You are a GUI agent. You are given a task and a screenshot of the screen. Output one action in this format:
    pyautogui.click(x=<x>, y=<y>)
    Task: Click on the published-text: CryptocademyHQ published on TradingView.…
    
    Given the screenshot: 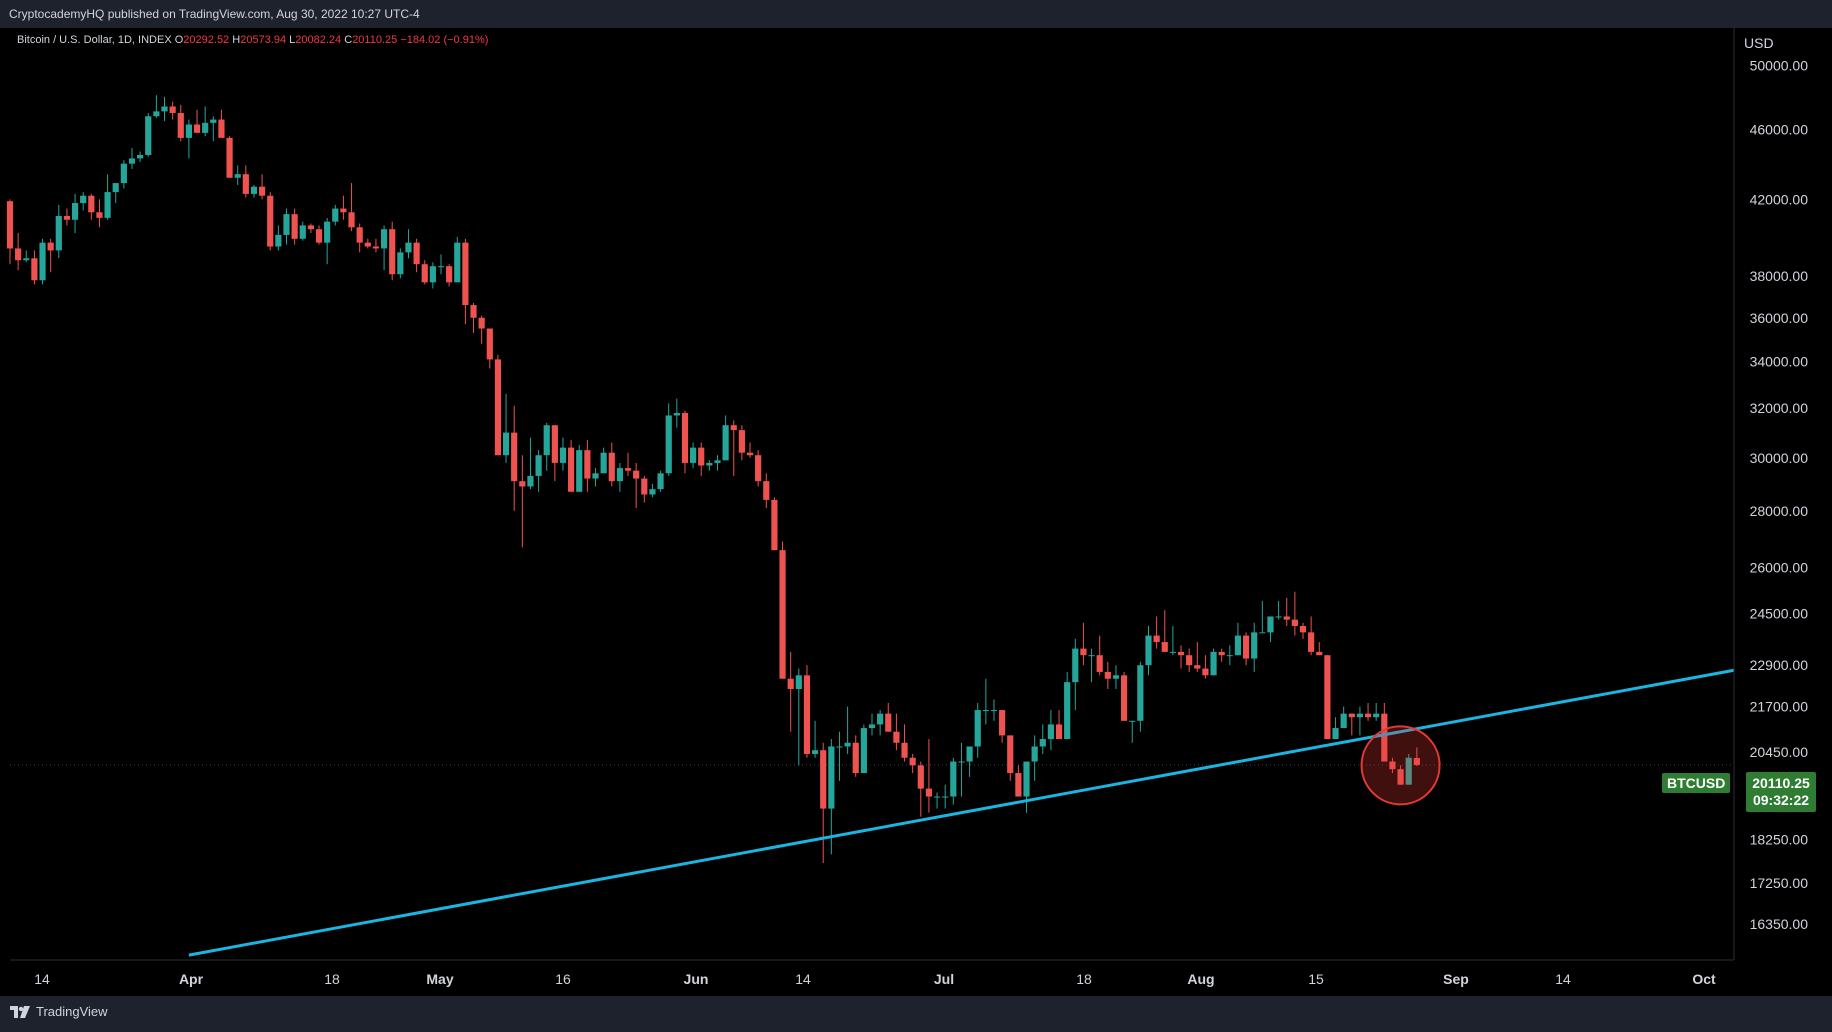 What is the action you would take?
    pyautogui.click(x=214, y=14)
    